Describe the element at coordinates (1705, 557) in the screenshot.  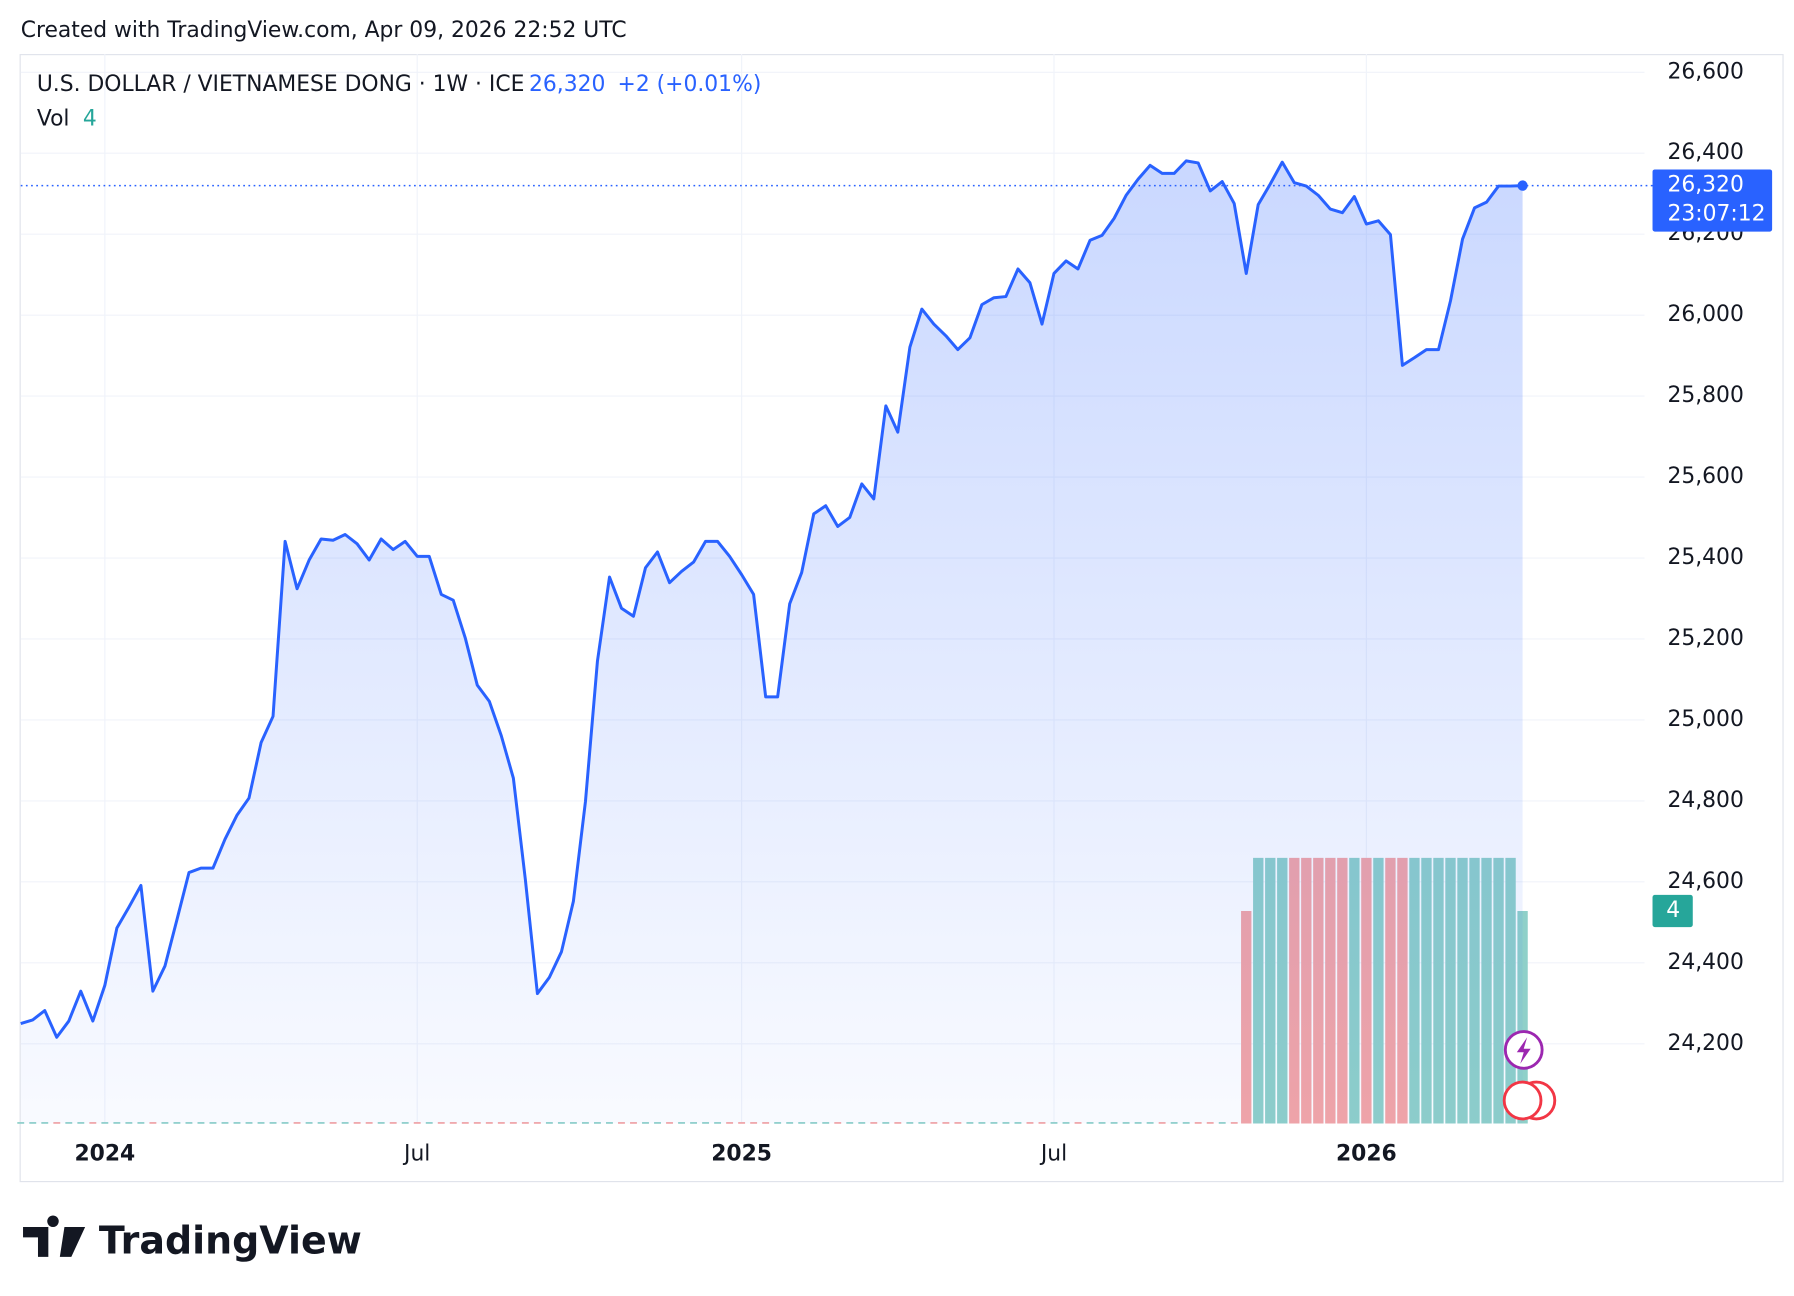
I see `y-tick-label: 25,400` at that location.